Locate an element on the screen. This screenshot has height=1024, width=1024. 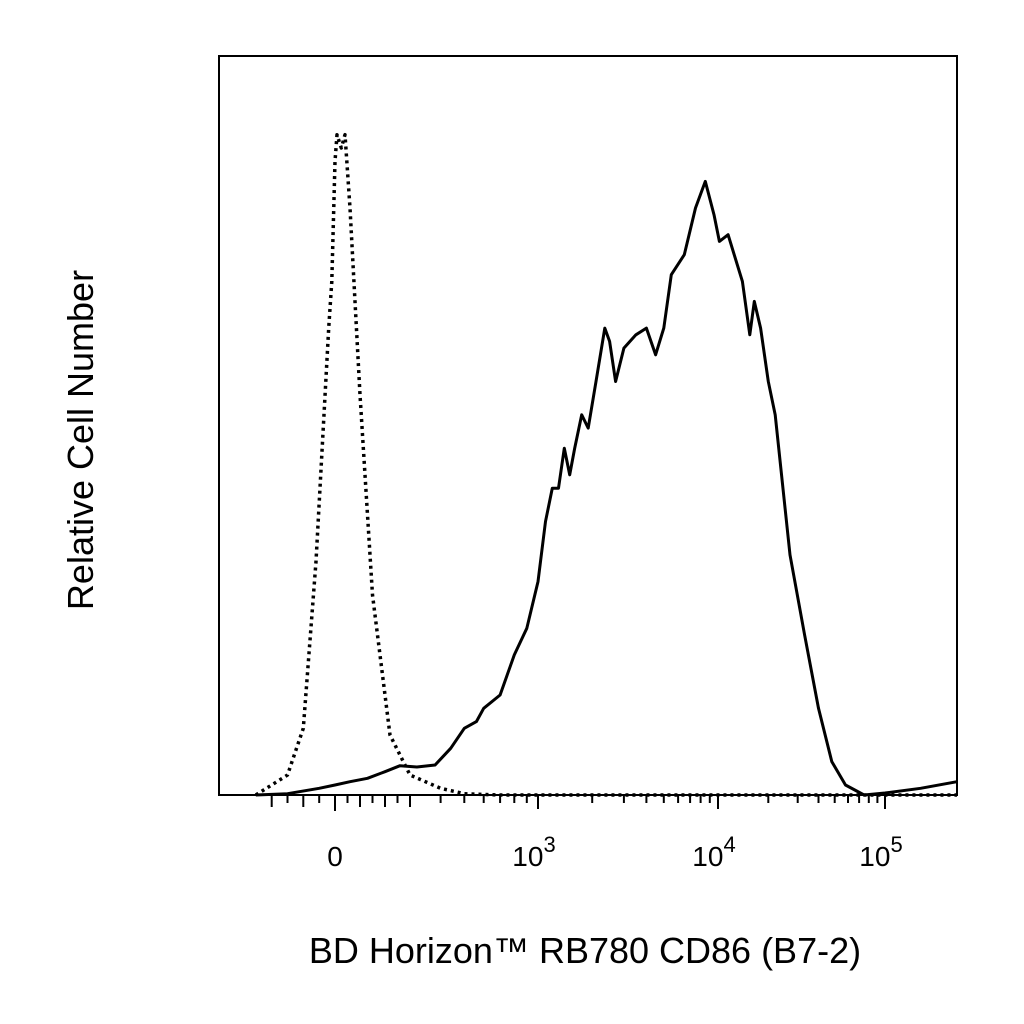
x-axis-tick-labels: 0 10³ 10⁴ 10⁵ is located at coordinates (614, 852).